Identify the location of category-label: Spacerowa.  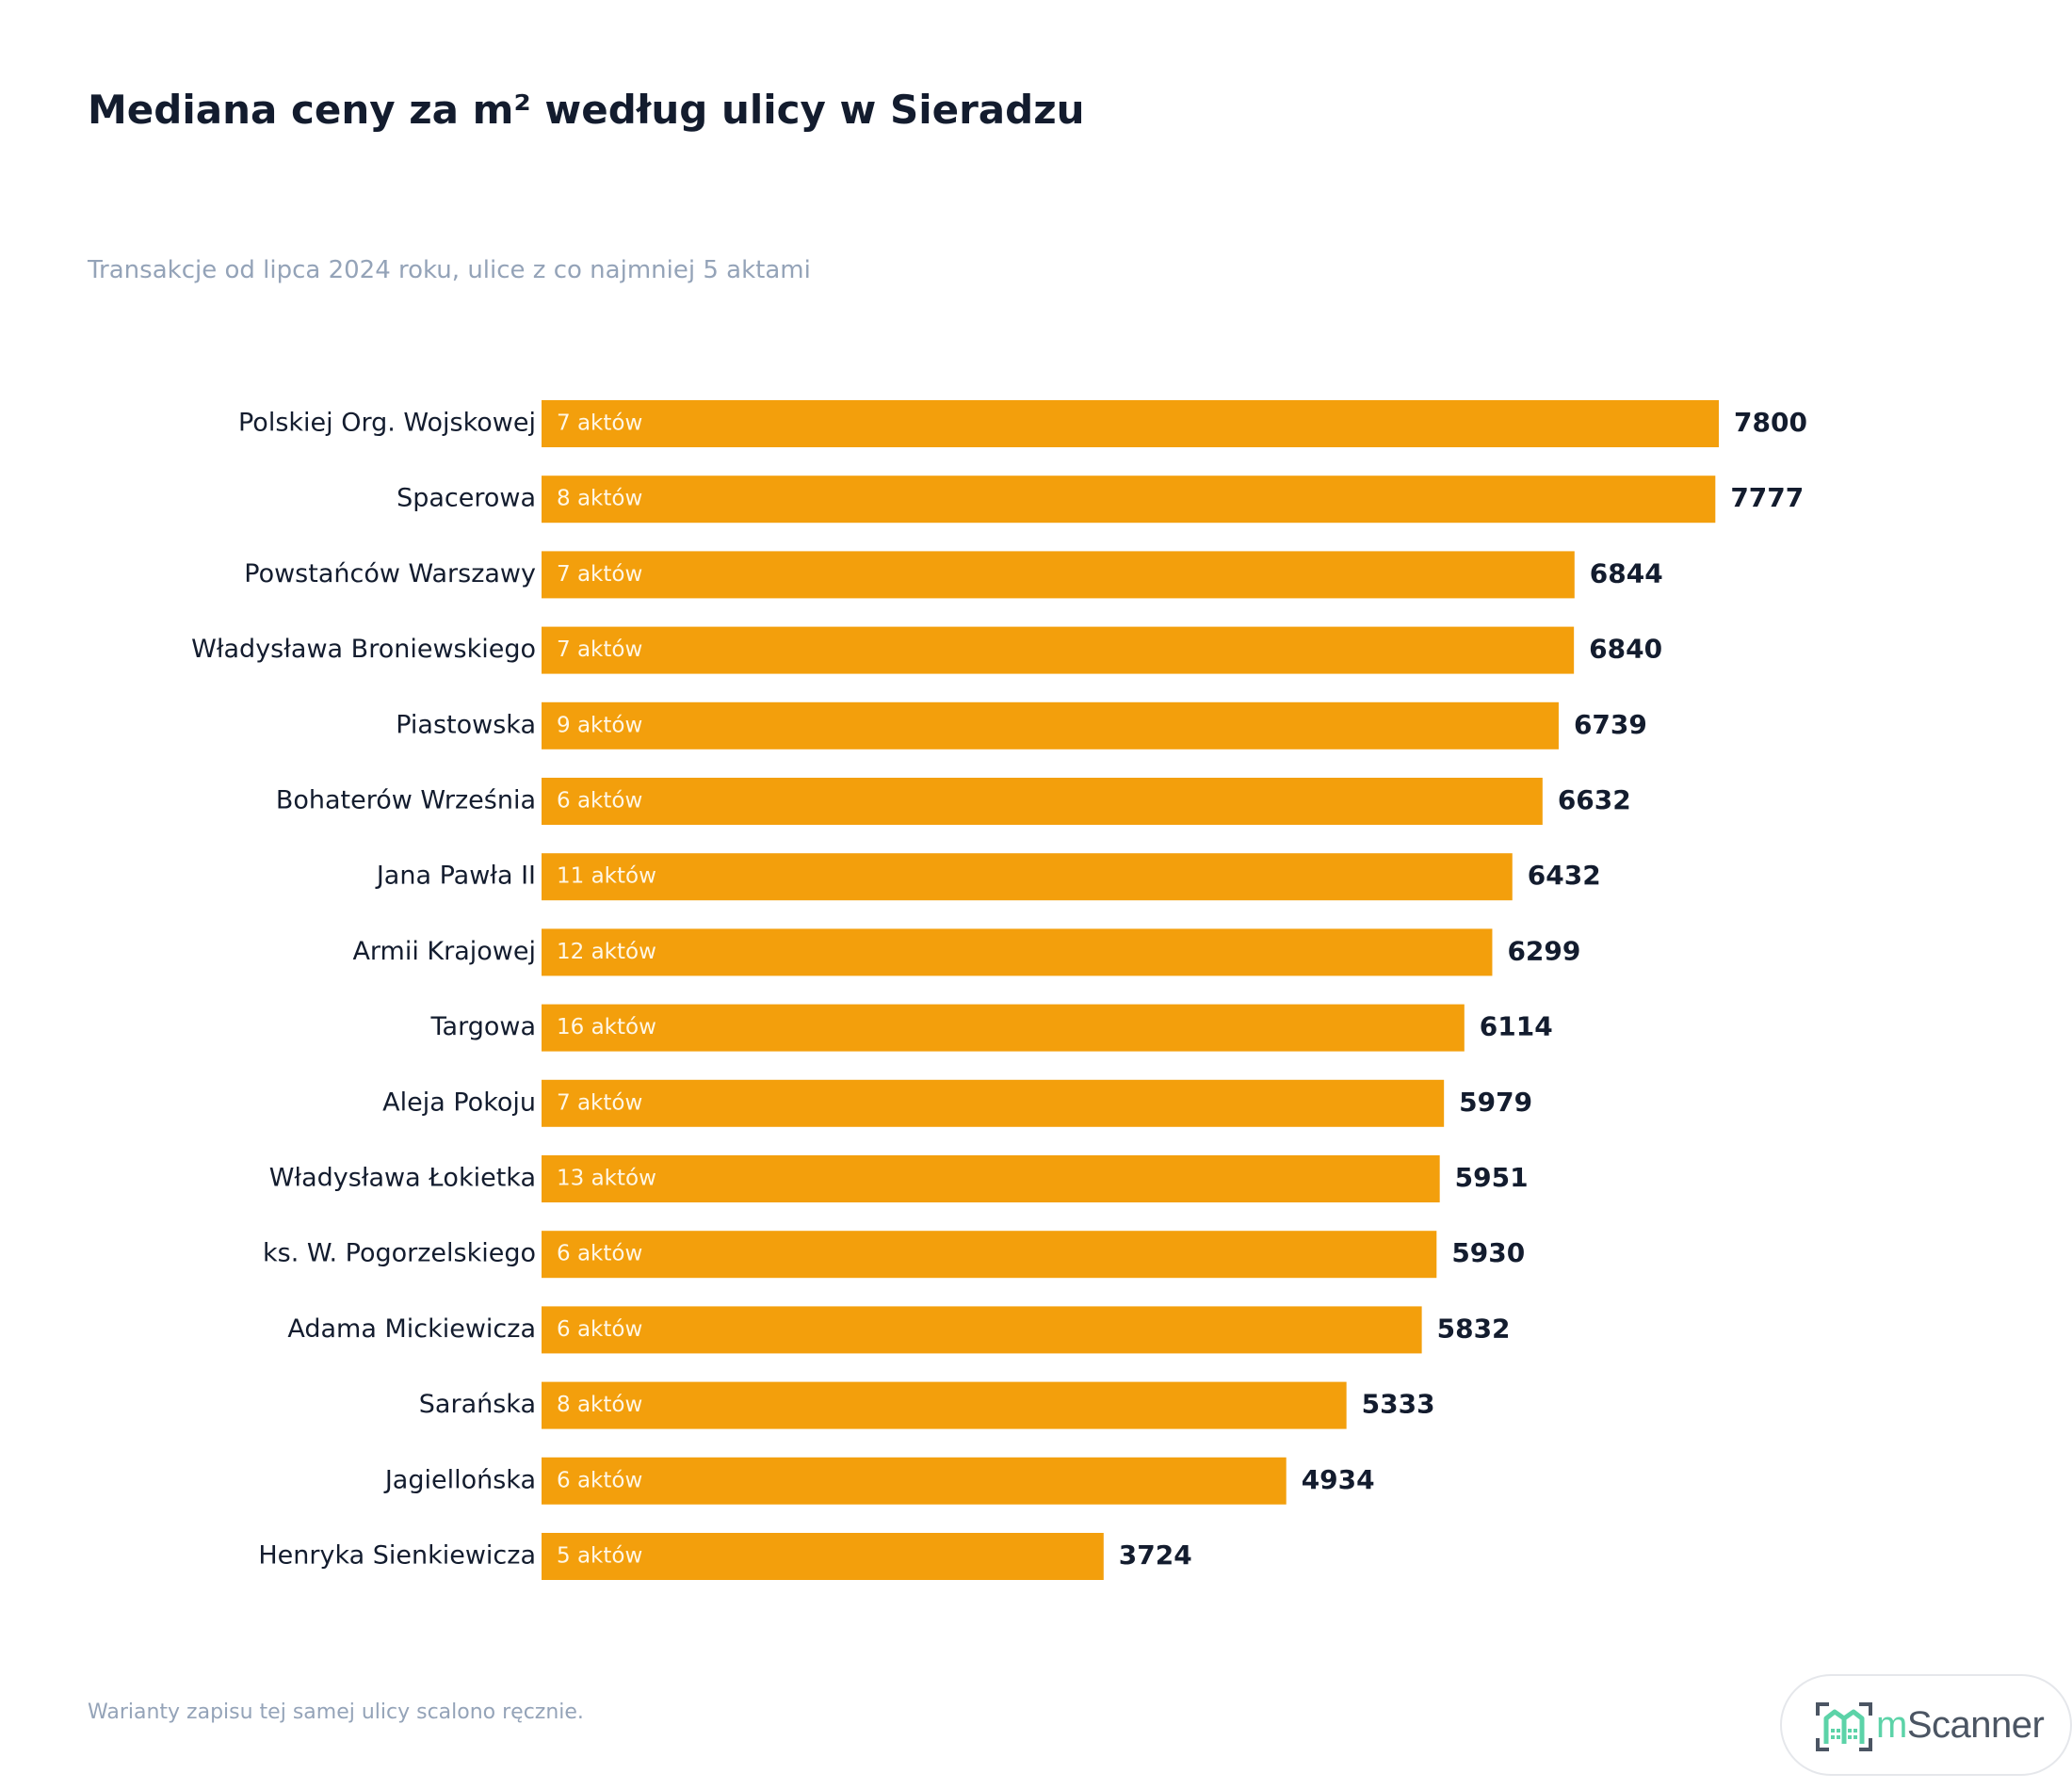
(466, 498).